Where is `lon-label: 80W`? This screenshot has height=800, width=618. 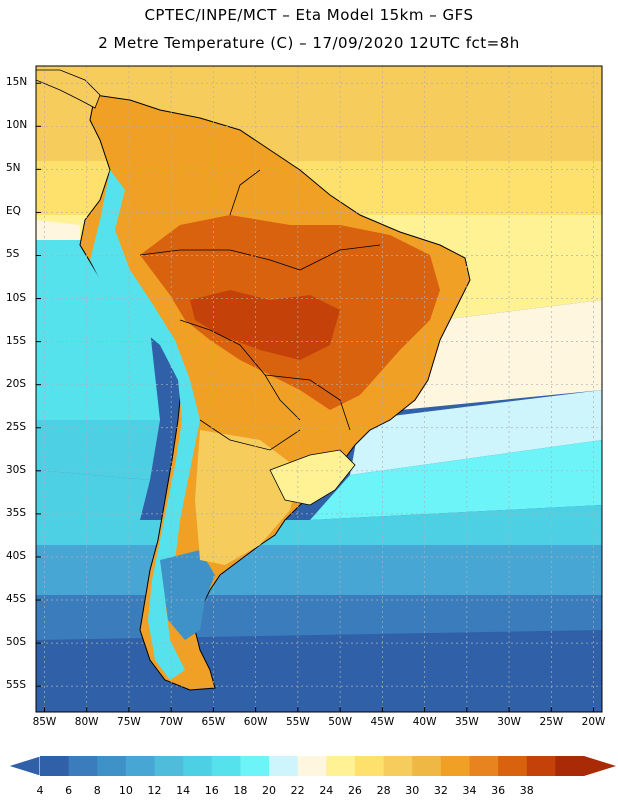 lon-label: 80W is located at coordinates (86, 722).